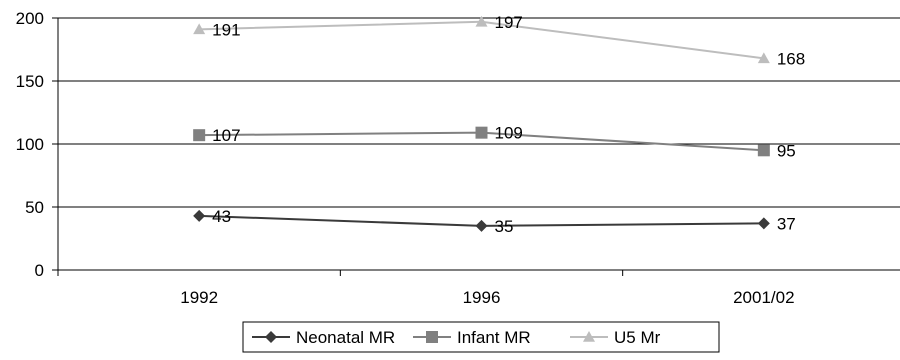 The width and height of the screenshot is (900, 360). What do you see at coordinates (791, 58) in the screenshot?
I see `data-label: 168` at bounding box center [791, 58].